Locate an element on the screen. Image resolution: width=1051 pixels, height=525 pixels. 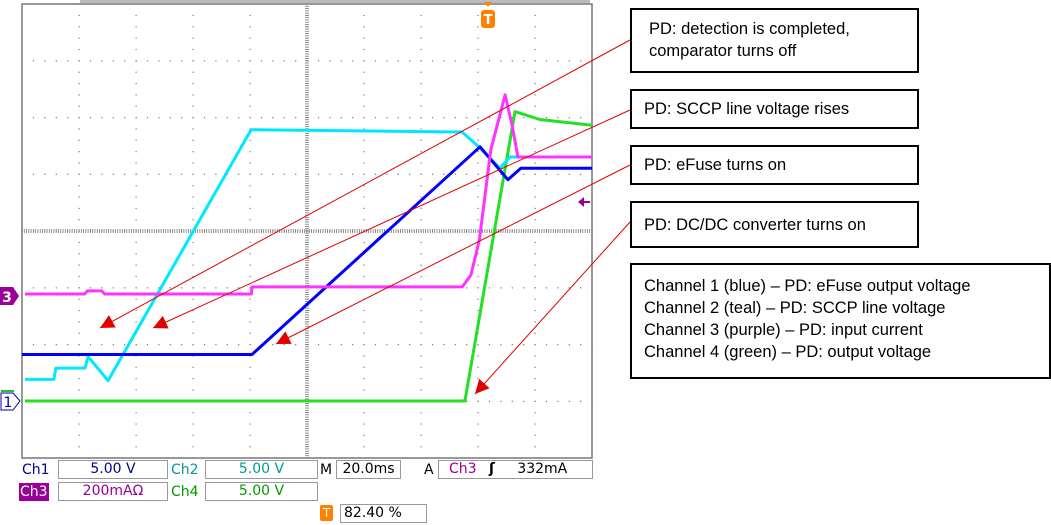
ch3-ground-marker: 3 is located at coordinates (9, 296).